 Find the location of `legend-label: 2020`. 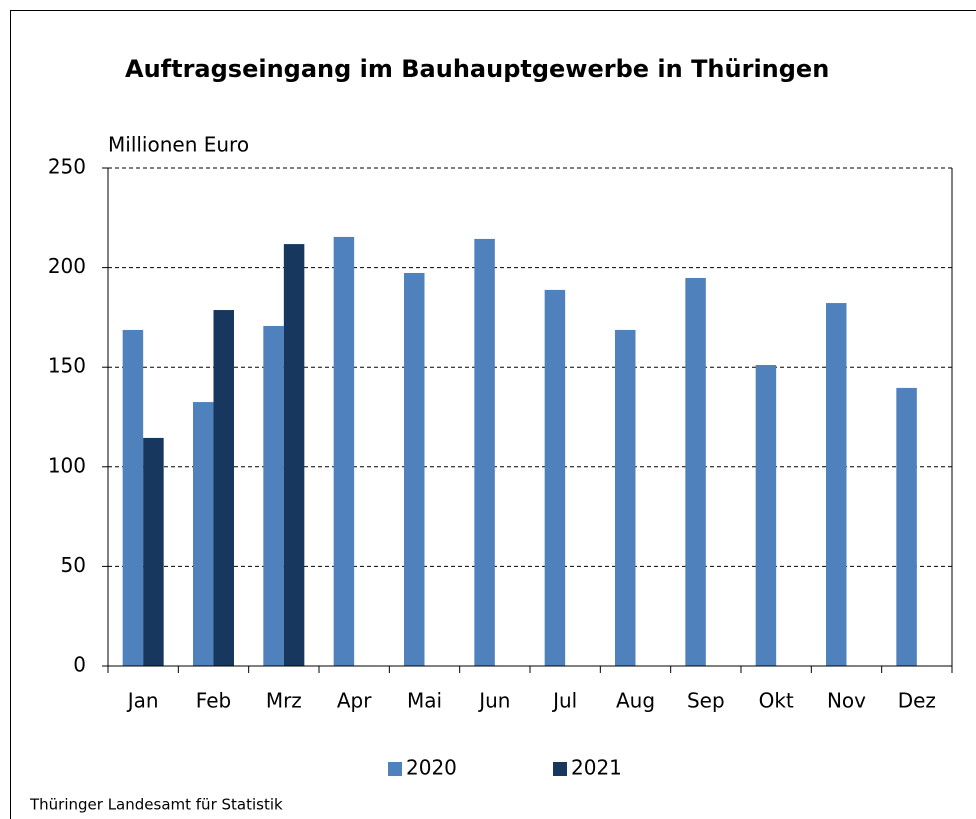

legend-label: 2020 is located at coordinates (431, 768).